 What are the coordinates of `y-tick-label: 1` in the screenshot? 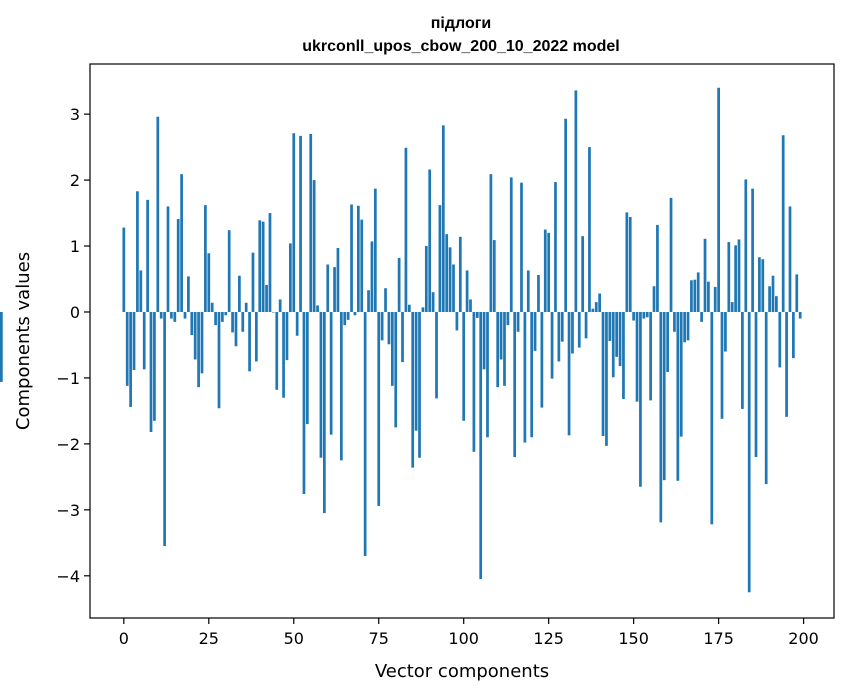 It's located at (75, 246).